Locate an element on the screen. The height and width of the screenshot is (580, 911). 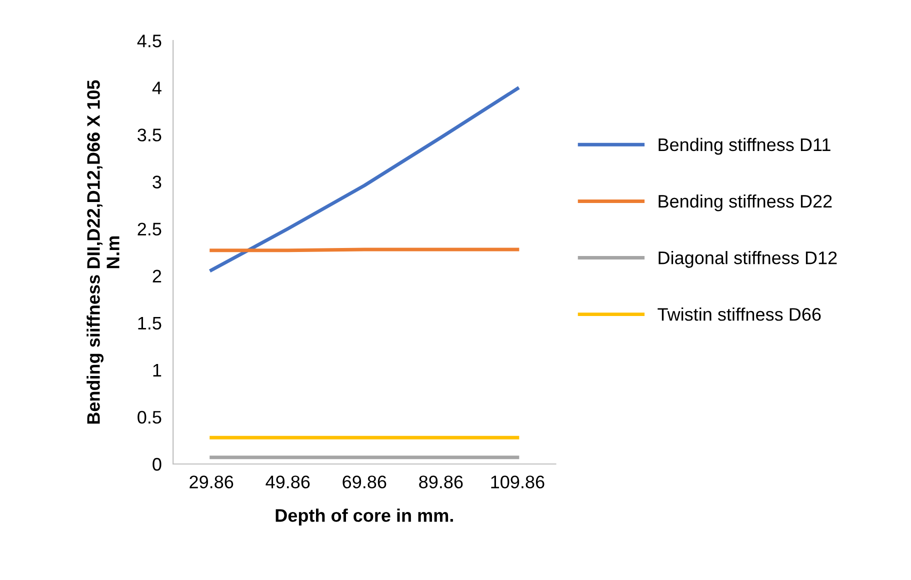
x-tick-label: 109.86 is located at coordinates (517, 482).